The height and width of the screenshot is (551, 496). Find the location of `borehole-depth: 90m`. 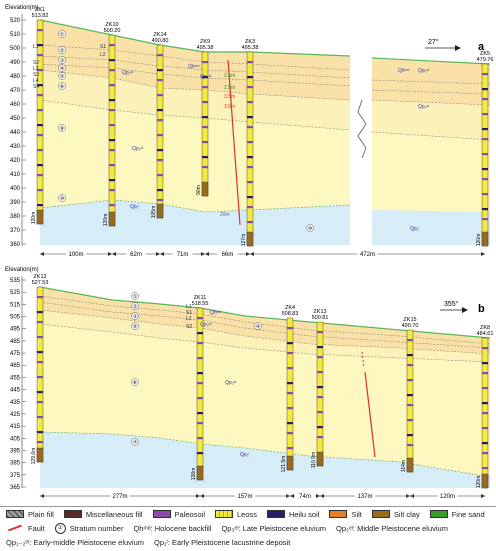

borehole-depth: 90m is located at coordinates (199, 190).